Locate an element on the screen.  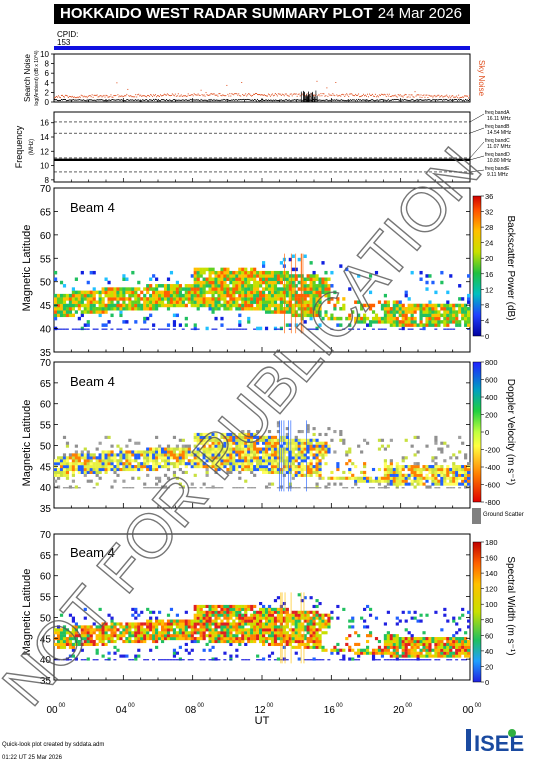
lat-ytick-label: 35 is located at coordinates (46, 681).